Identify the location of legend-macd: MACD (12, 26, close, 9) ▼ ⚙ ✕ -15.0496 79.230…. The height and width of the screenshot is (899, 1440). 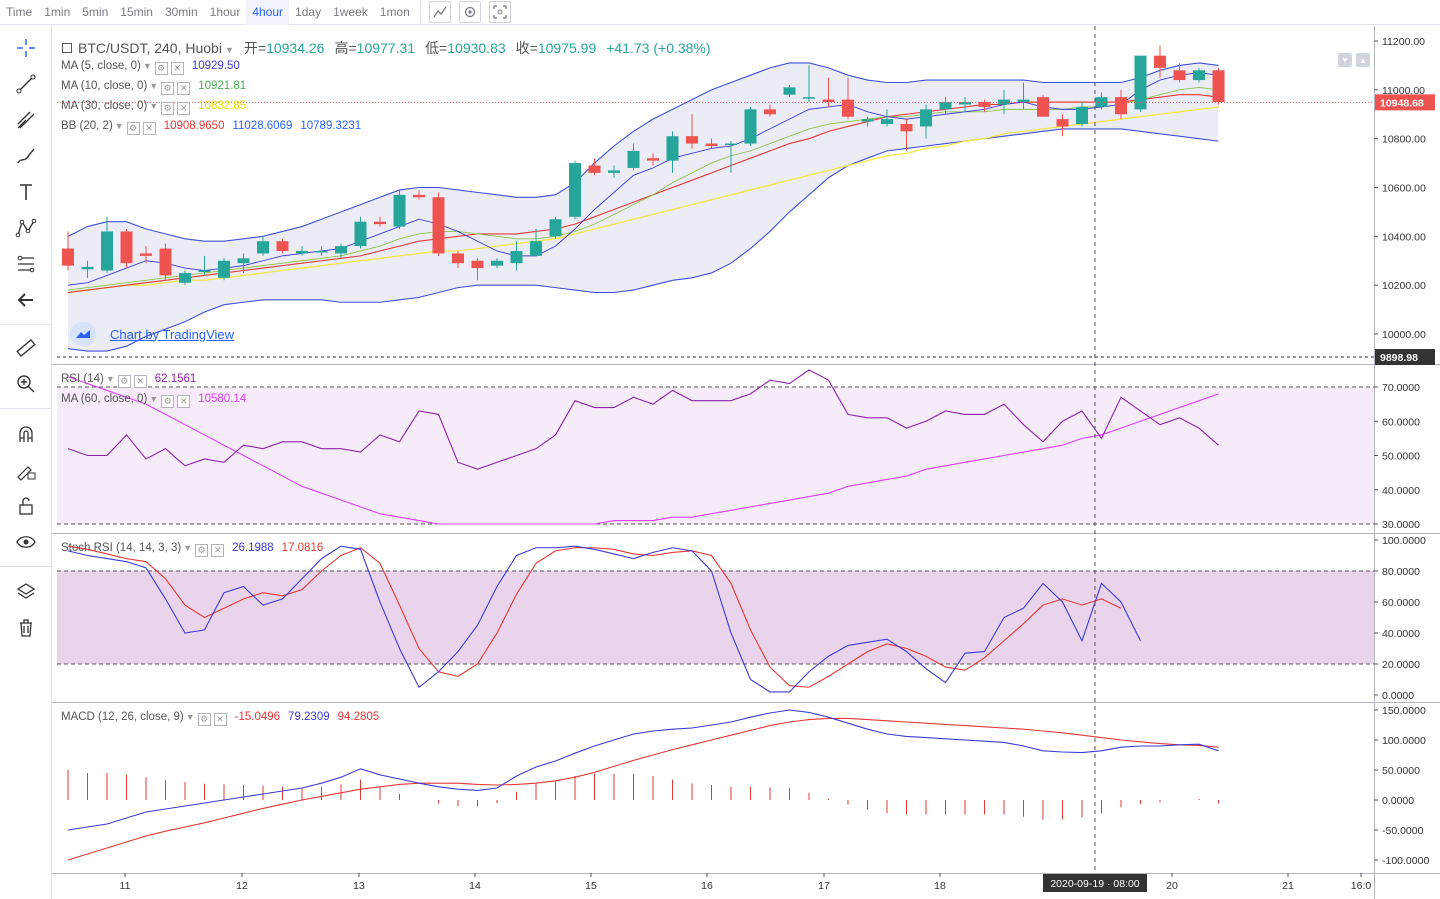
(220, 718).